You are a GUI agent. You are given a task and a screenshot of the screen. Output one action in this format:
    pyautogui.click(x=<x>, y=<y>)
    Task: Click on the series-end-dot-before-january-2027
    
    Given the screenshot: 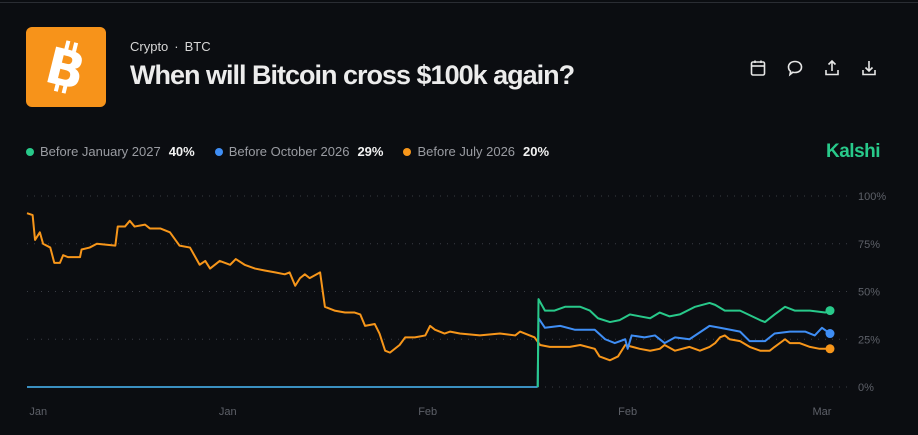 What is the action you would take?
    pyautogui.click(x=830, y=311)
    